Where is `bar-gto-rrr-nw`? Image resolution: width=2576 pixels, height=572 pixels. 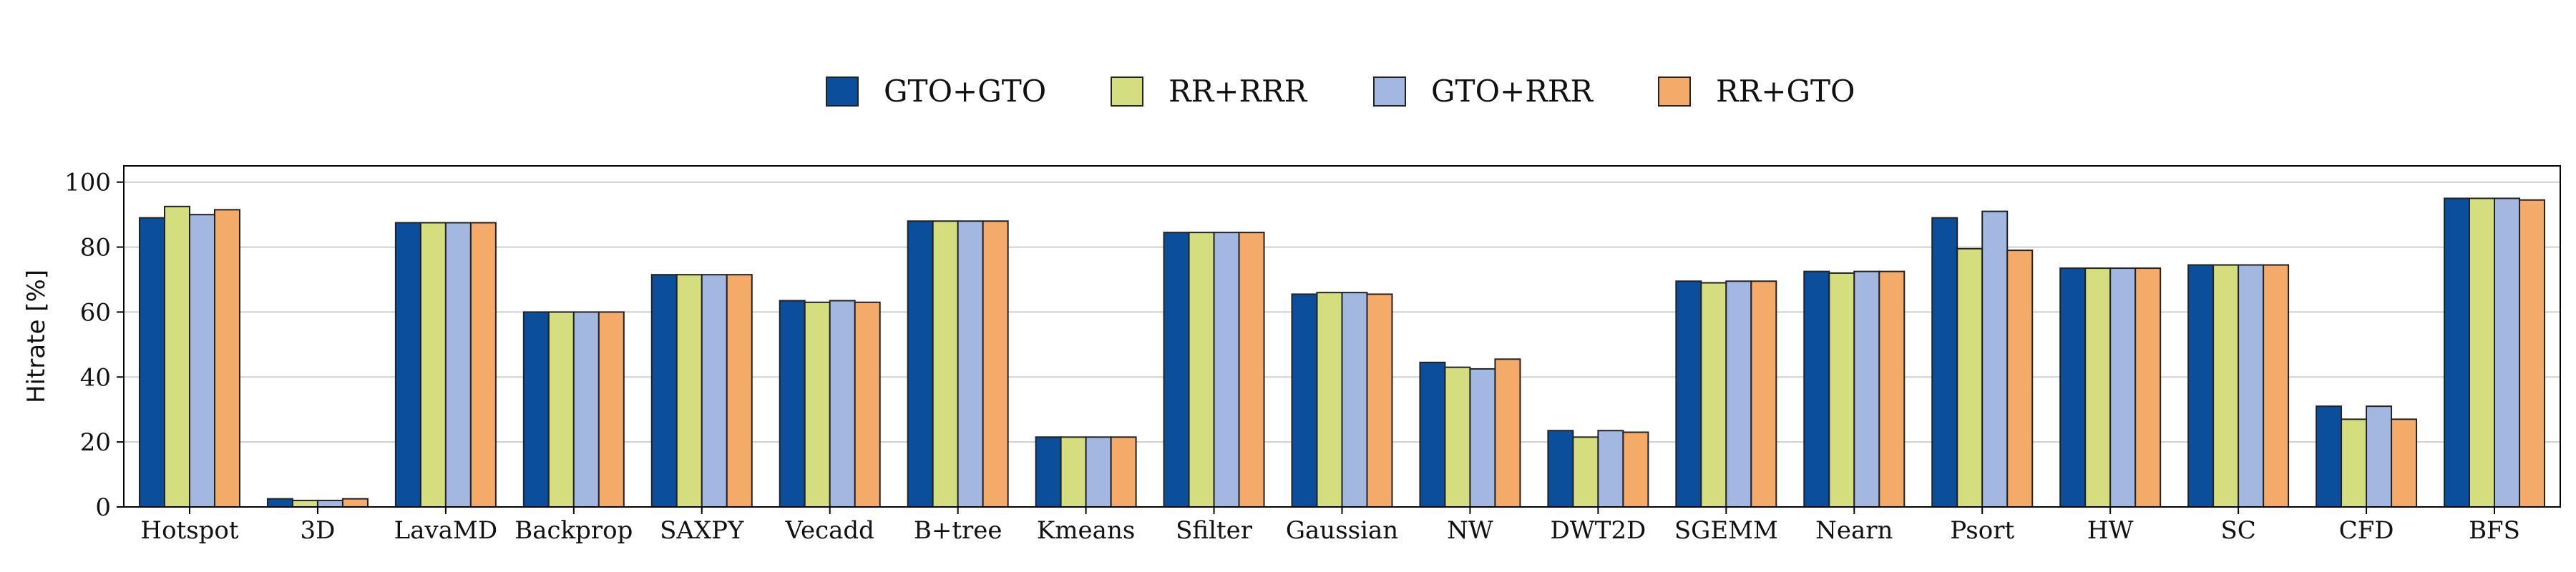
bar-gto-rrr-nw is located at coordinates (1482, 438).